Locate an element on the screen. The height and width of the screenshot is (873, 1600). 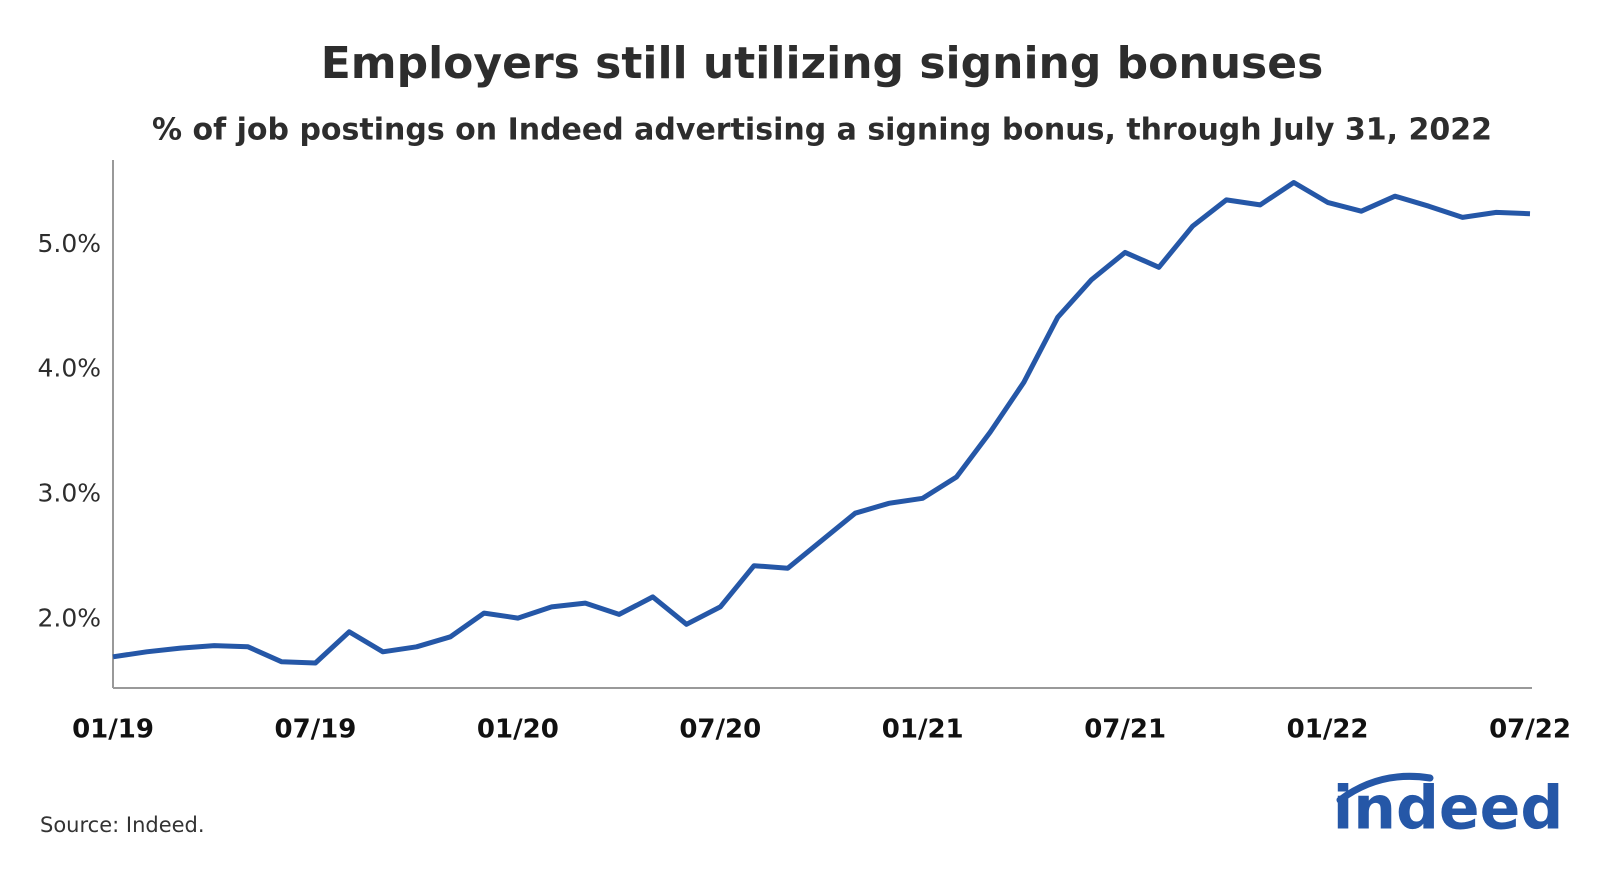
y-tick-label: 4.0% is located at coordinates (69, 368).